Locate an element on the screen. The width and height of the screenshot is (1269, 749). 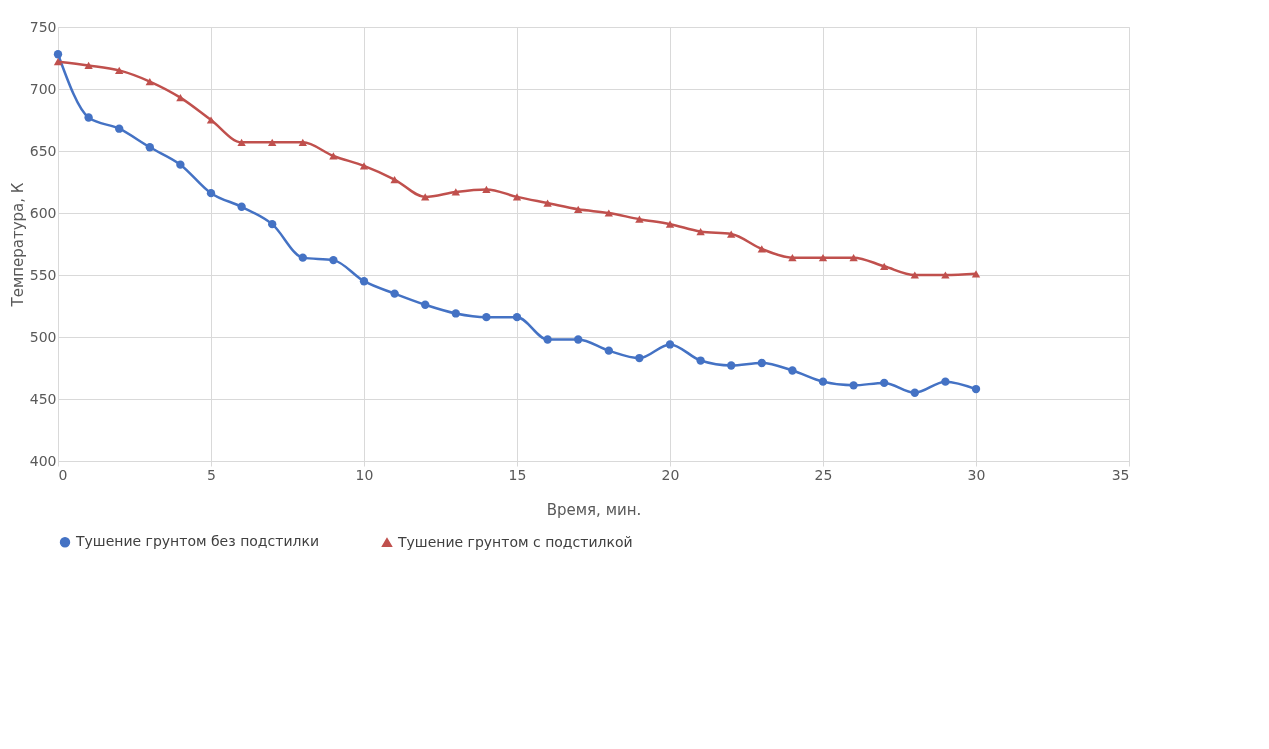
x-axis-title: Время, мин. is located at coordinates (594, 509).